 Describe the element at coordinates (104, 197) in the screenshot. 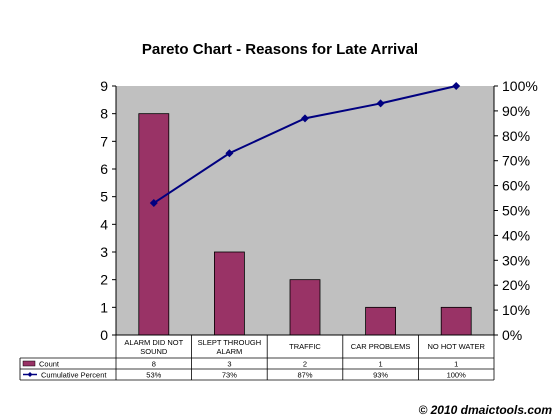

I see `left-tick-label-5: 5` at that location.